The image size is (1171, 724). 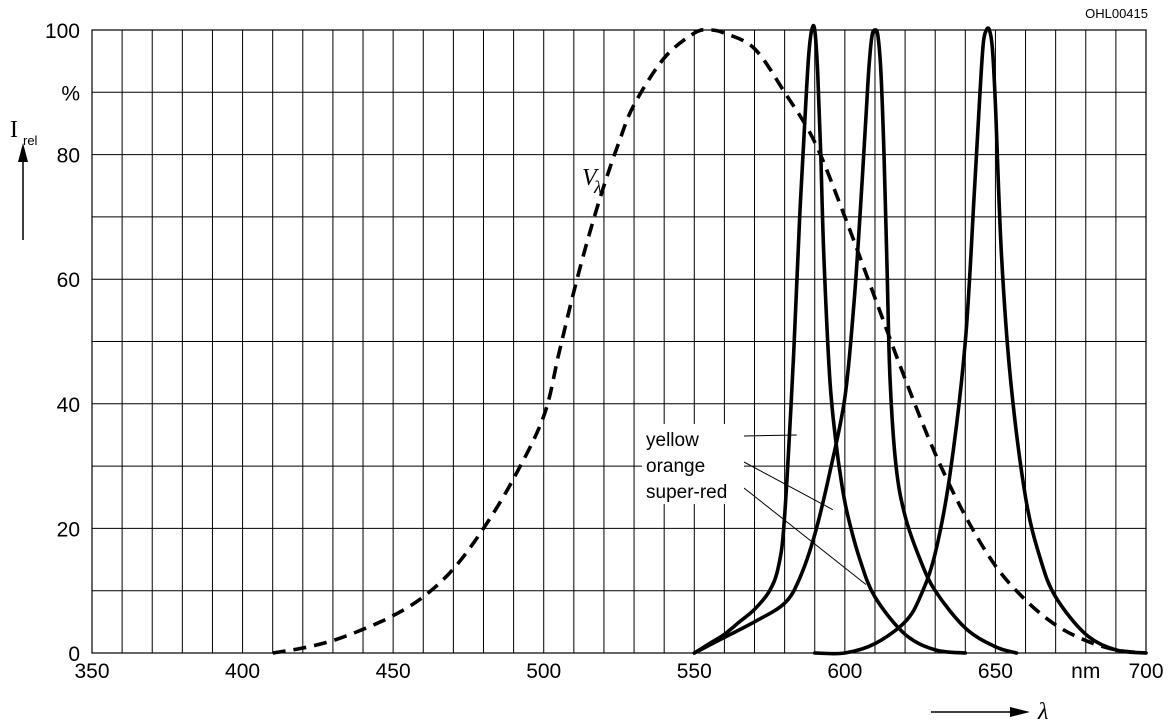 What do you see at coordinates (68, 529) in the screenshot?
I see `y-tick-label-20: 20` at bounding box center [68, 529].